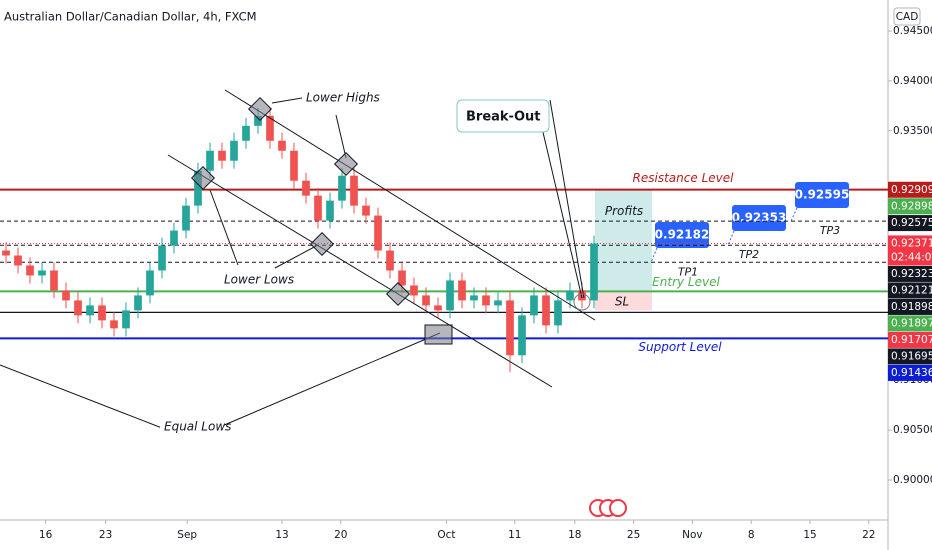  I want to click on price-label: 0.92898, so click(911, 206).